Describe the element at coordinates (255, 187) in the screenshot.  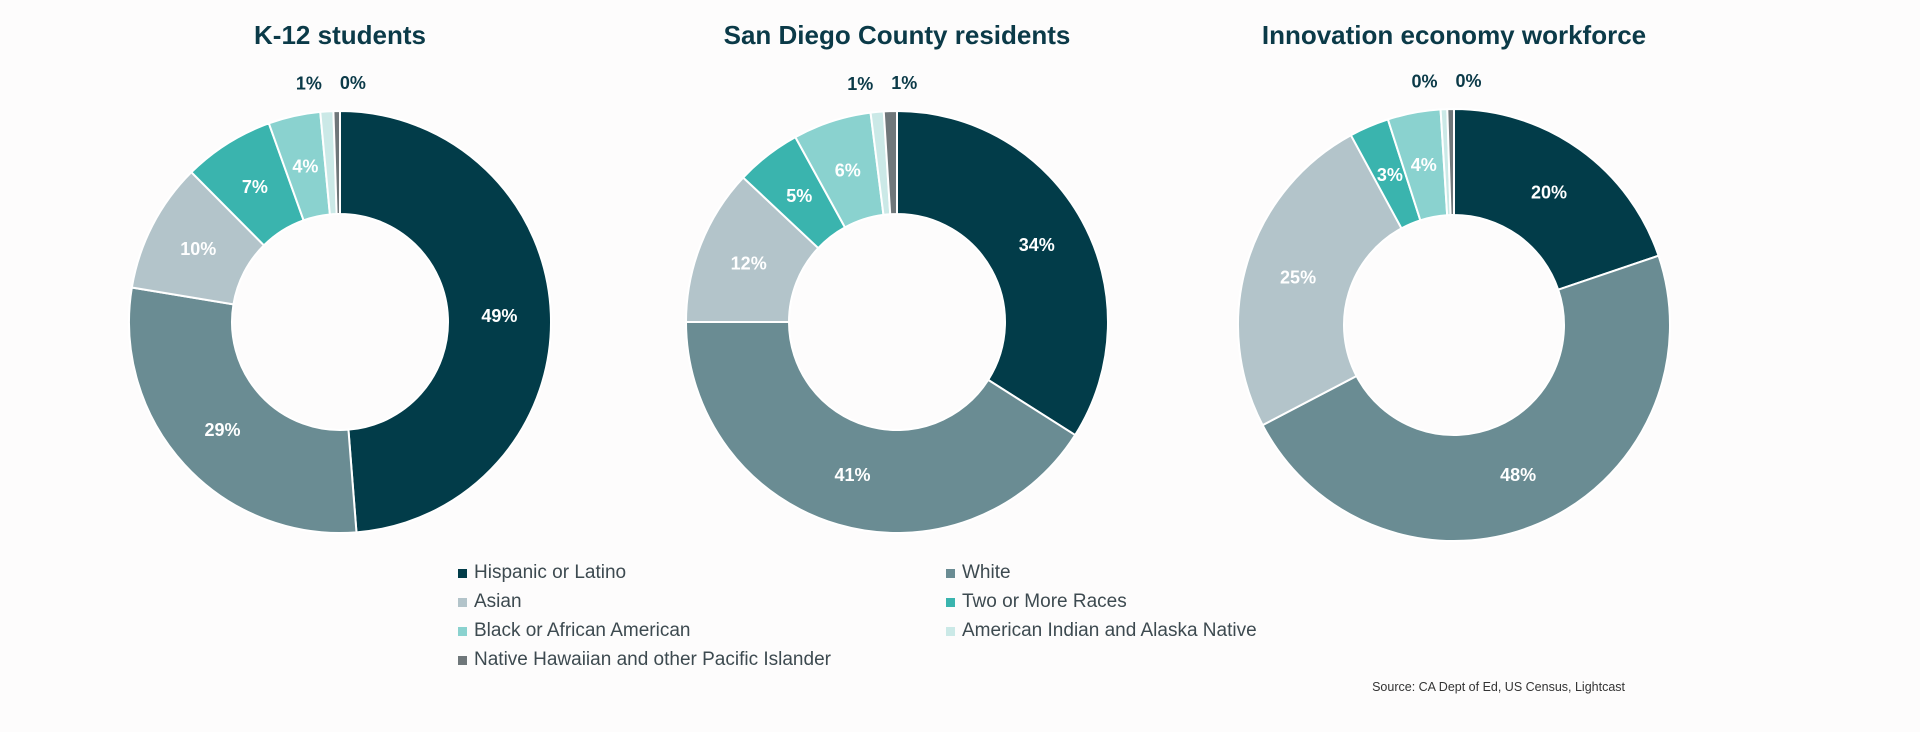
I see `slice-label: 7%` at that location.